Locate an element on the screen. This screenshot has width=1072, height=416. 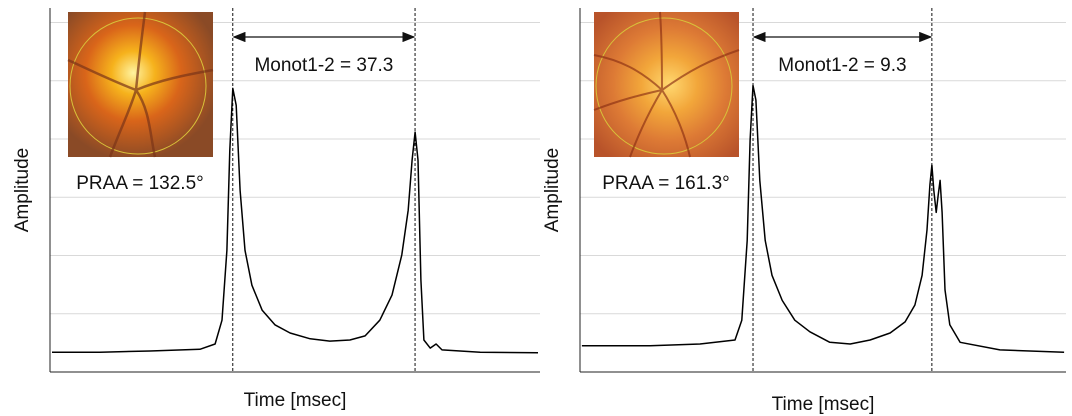
interval-label: Monot1-2 = 37.3 is located at coordinates (323, 65).